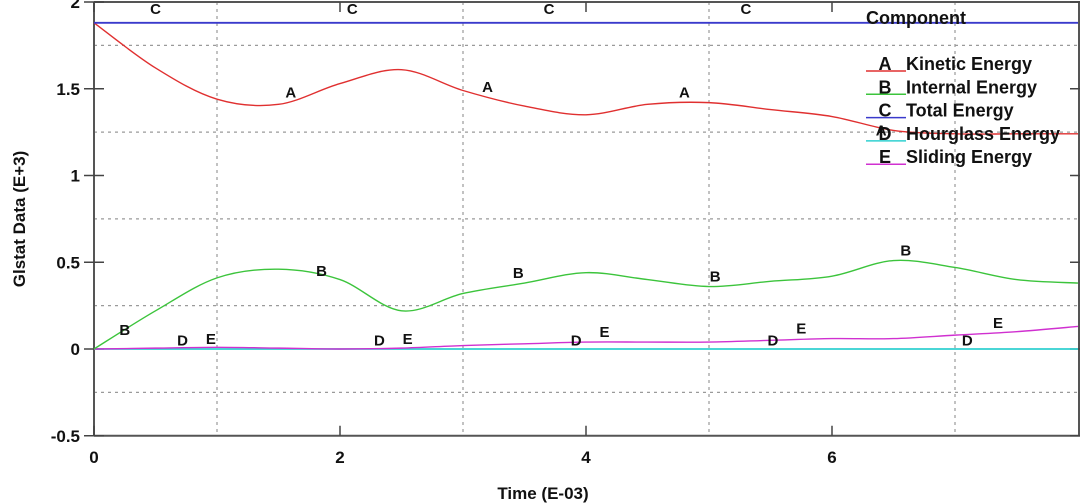 This screenshot has height=503, width=1080. I want to click on x-axis-title: Time (E-03), so click(542, 493).